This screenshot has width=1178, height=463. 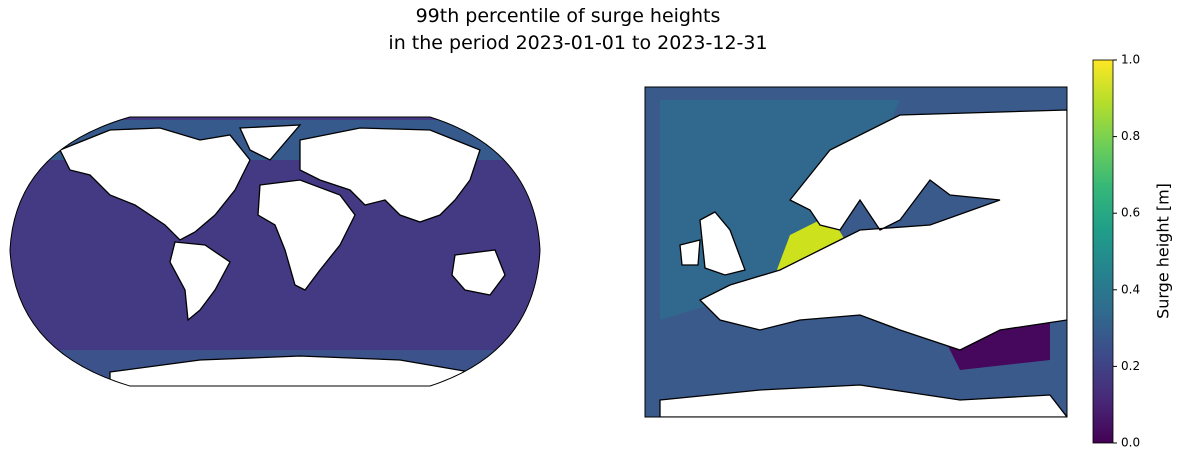 I want to click on colorbar-tick-label: 0.0, so click(x=1130, y=443).